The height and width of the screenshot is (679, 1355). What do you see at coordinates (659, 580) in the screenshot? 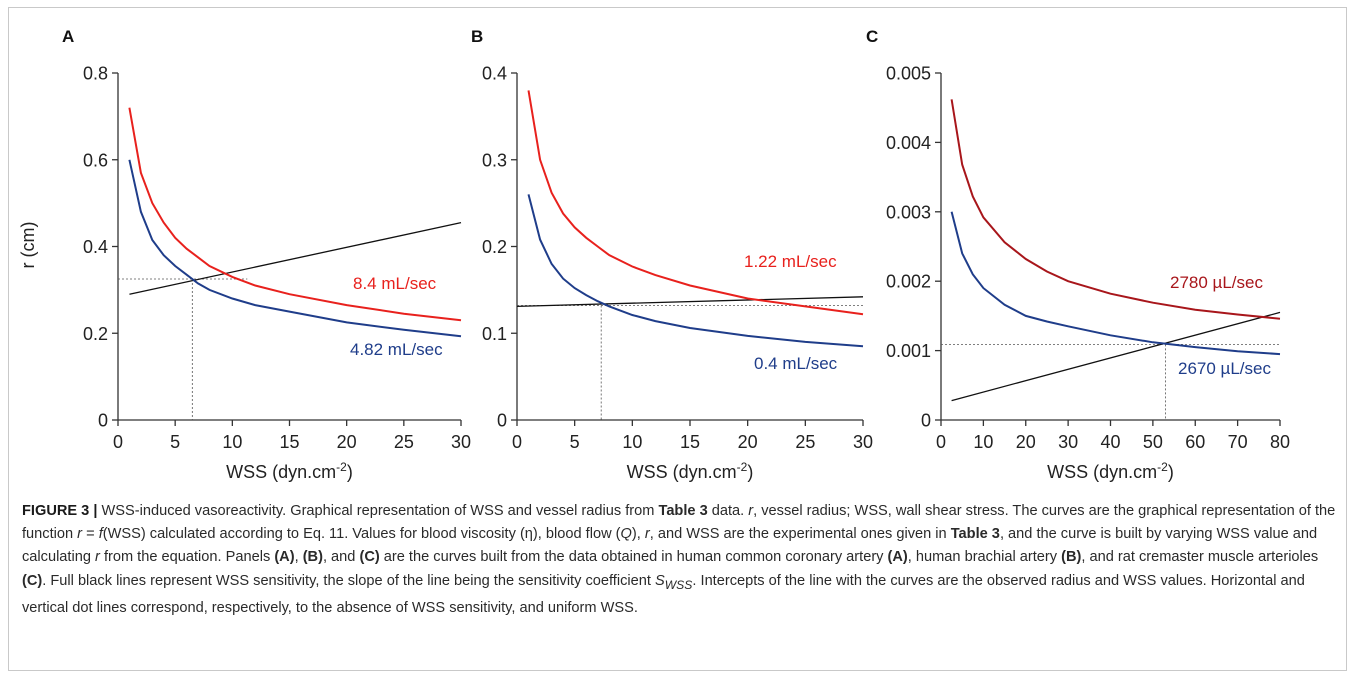
I see `caption-italic-s: S` at bounding box center [659, 580].